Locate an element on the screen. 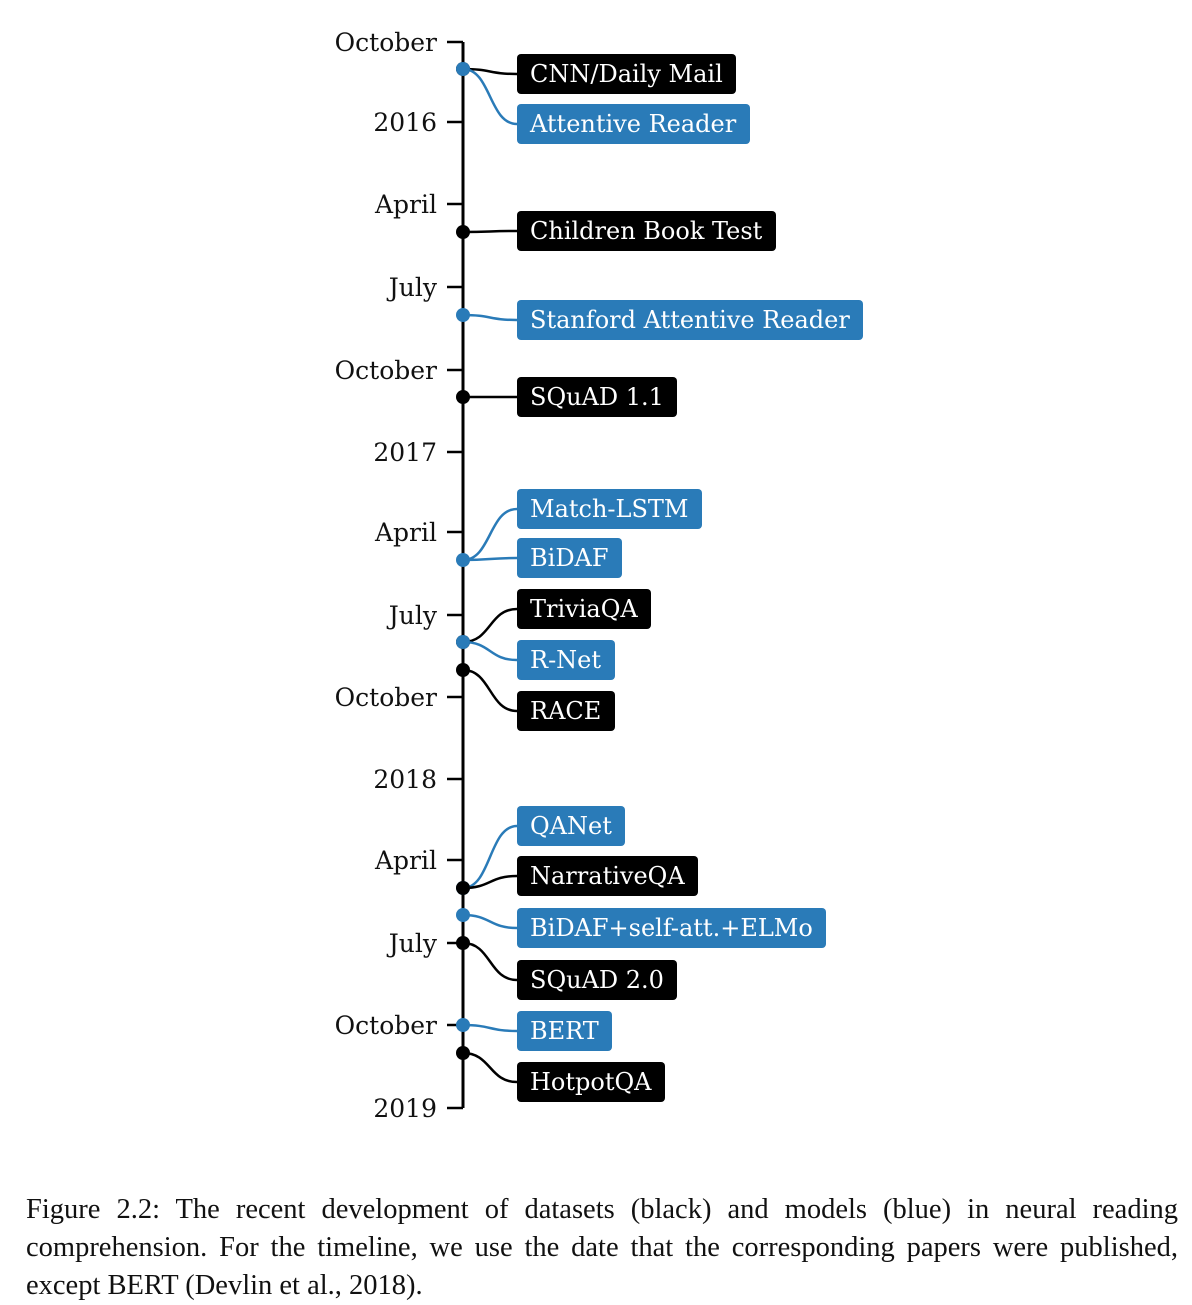  event-box-bidaf: BiDAF is located at coordinates (569, 558).